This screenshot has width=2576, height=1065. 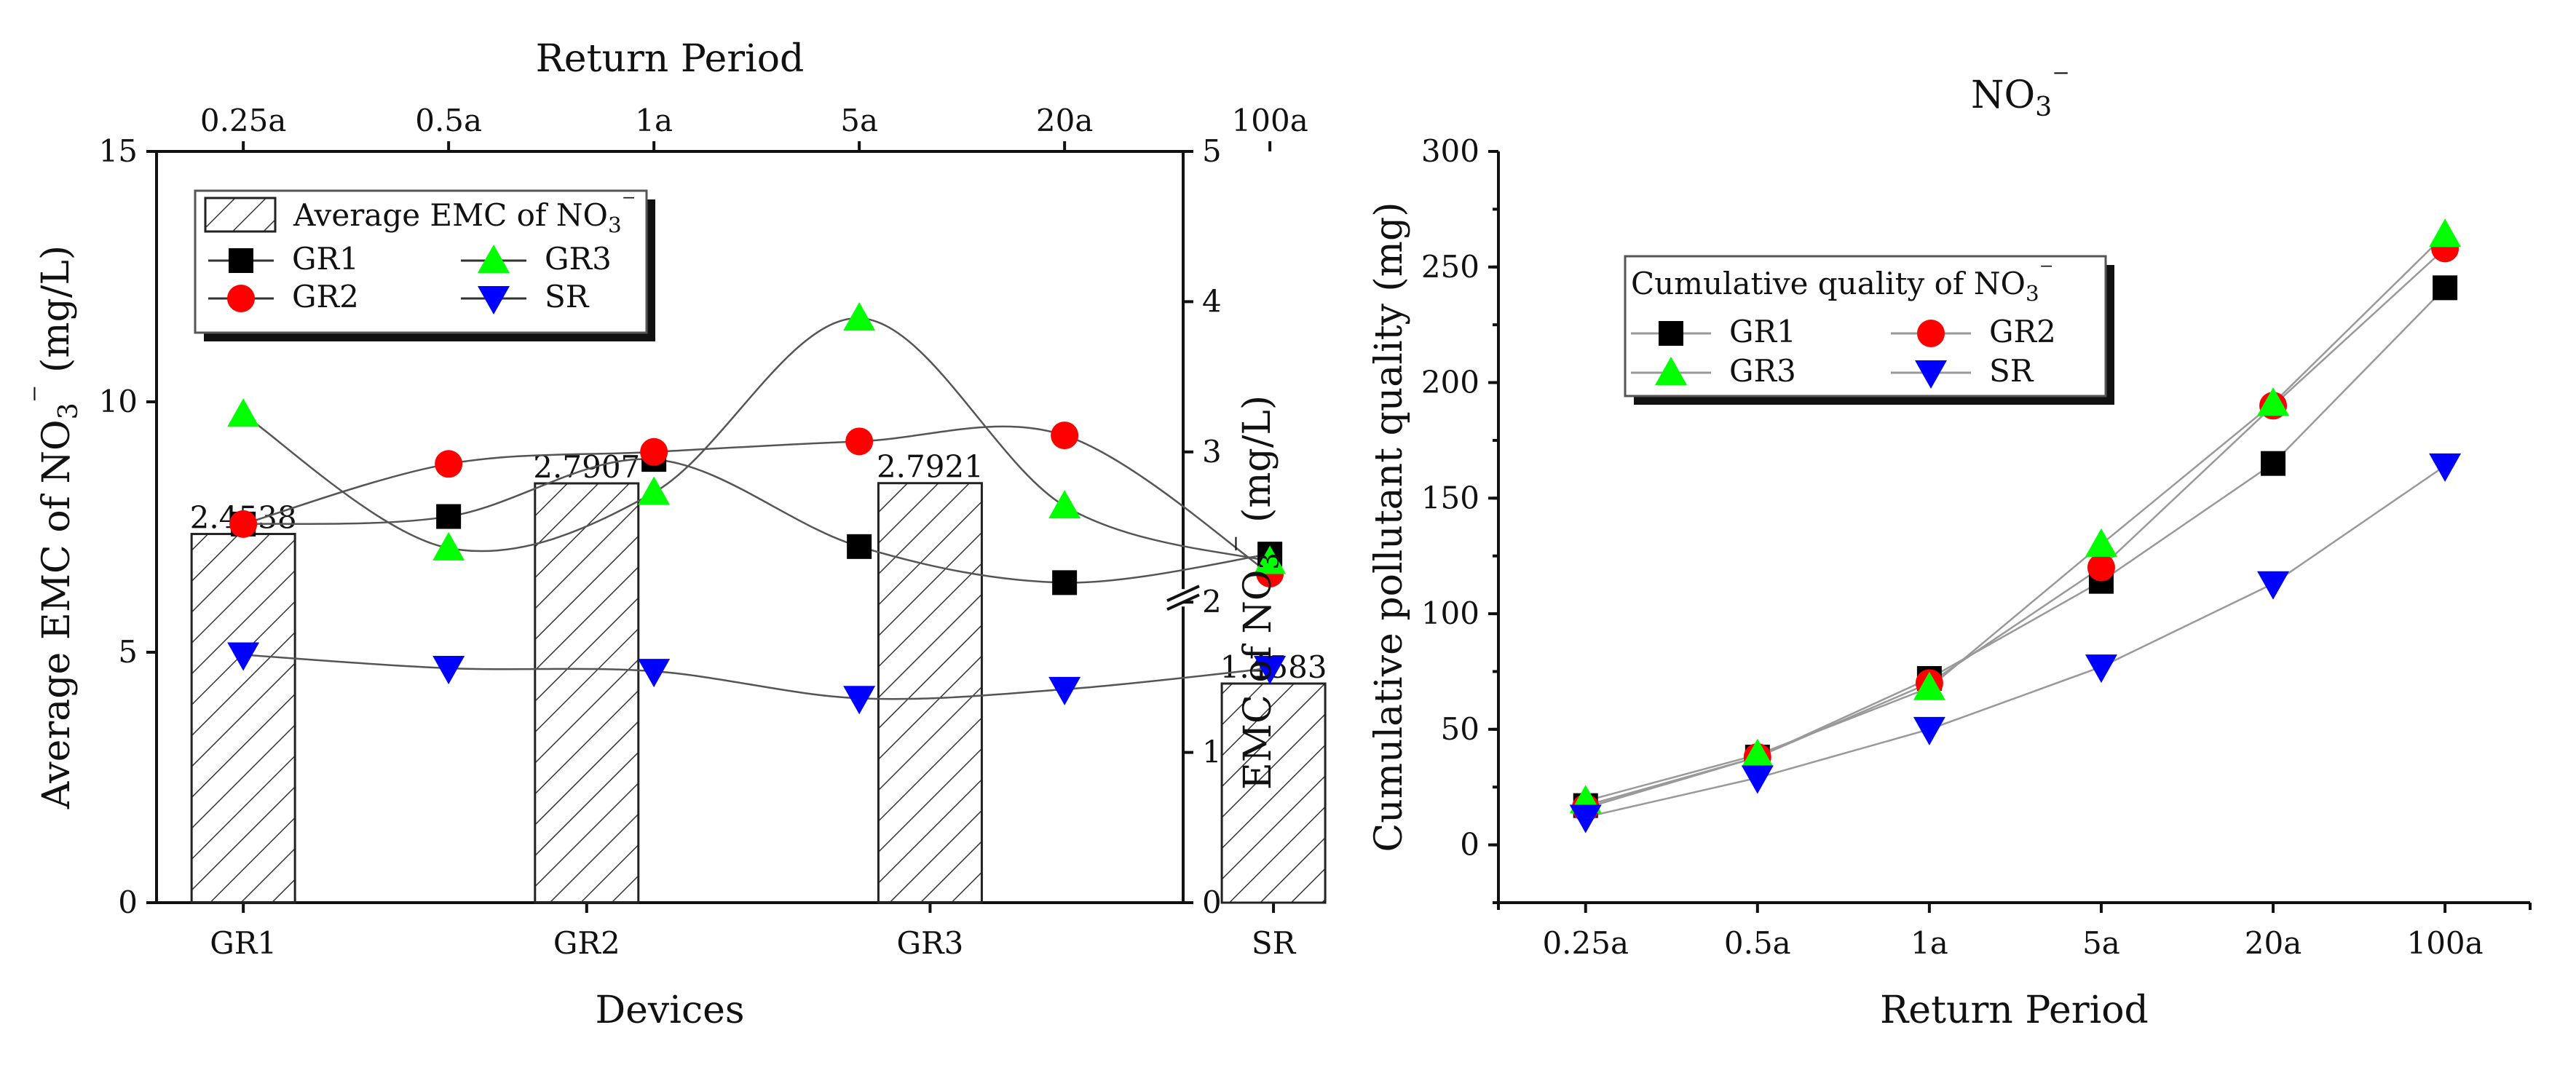 I want to click on y-tick-label: 200, so click(x=1450, y=383).